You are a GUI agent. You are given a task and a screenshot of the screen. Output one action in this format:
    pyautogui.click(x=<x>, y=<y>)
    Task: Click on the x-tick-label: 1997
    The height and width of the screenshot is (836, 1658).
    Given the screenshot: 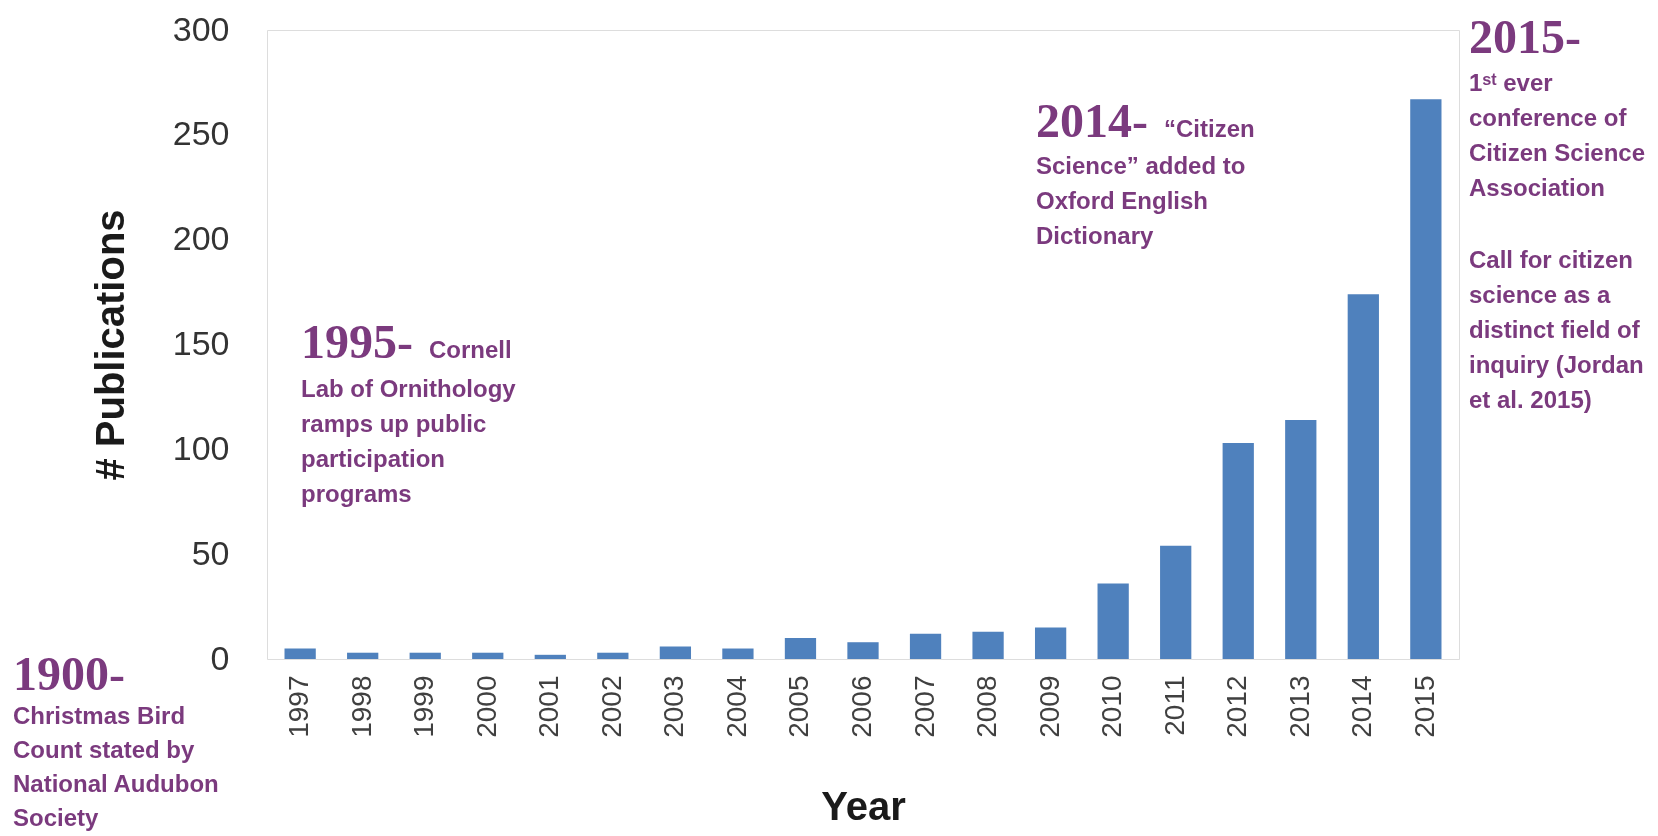 What is the action you would take?
    pyautogui.click(x=299, y=706)
    